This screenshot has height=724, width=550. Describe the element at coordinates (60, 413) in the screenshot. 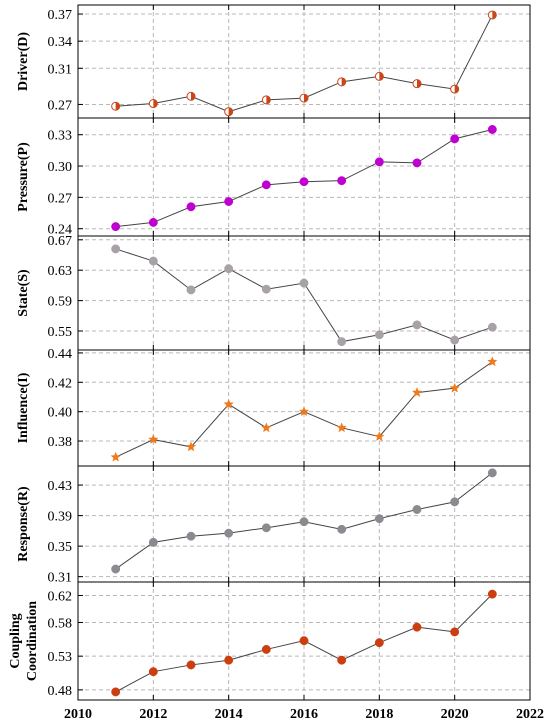

I see `y-tick-label: 0.40` at that location.